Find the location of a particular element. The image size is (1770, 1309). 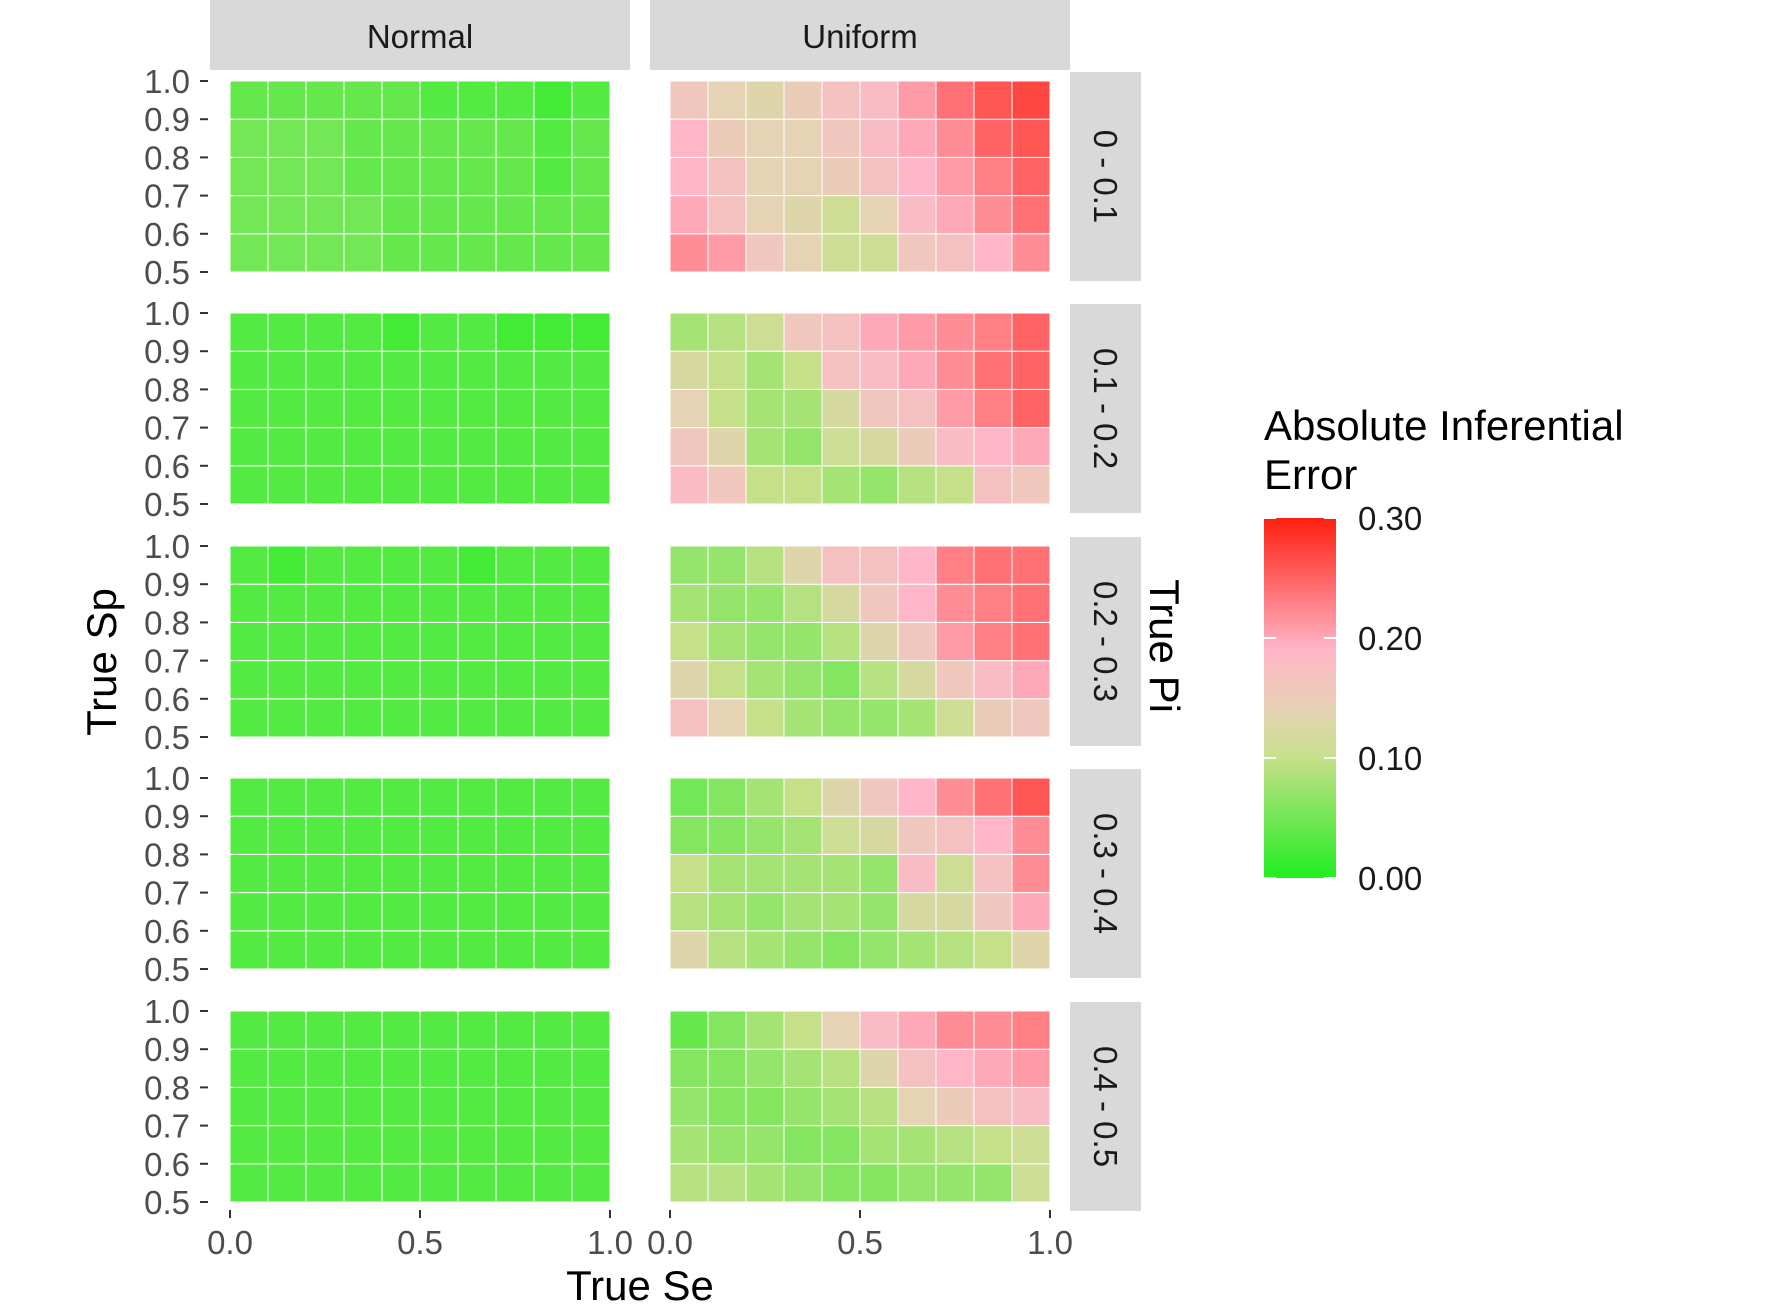

strip-normal is located at coordinates (420, 35).